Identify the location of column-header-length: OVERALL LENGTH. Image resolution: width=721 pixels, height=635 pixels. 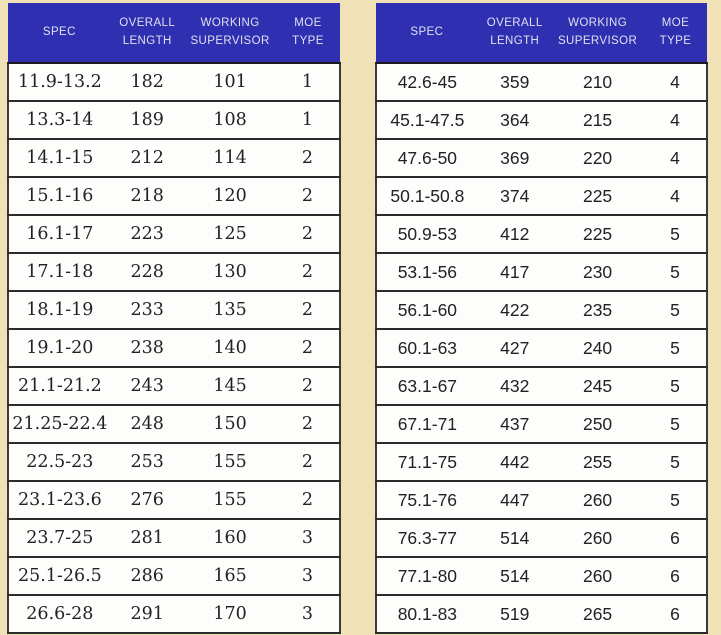
(147, 33).